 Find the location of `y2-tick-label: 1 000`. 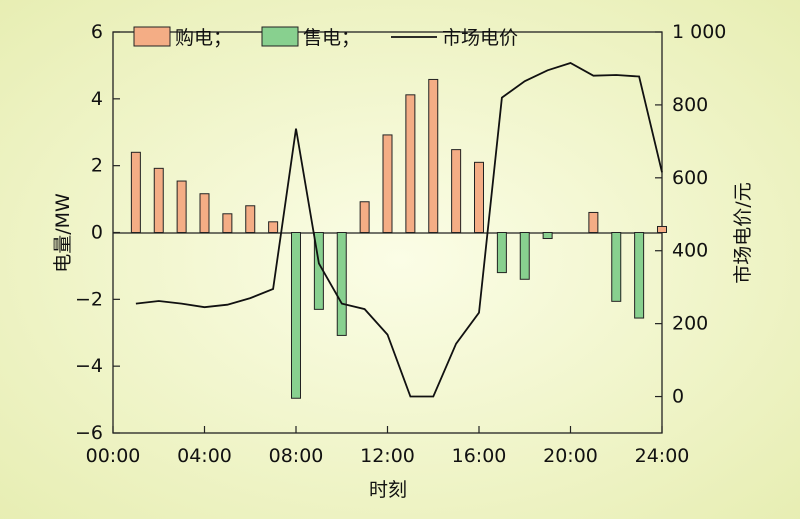

y2-tick-label: 1 000 is located at coordinates (699, 32).